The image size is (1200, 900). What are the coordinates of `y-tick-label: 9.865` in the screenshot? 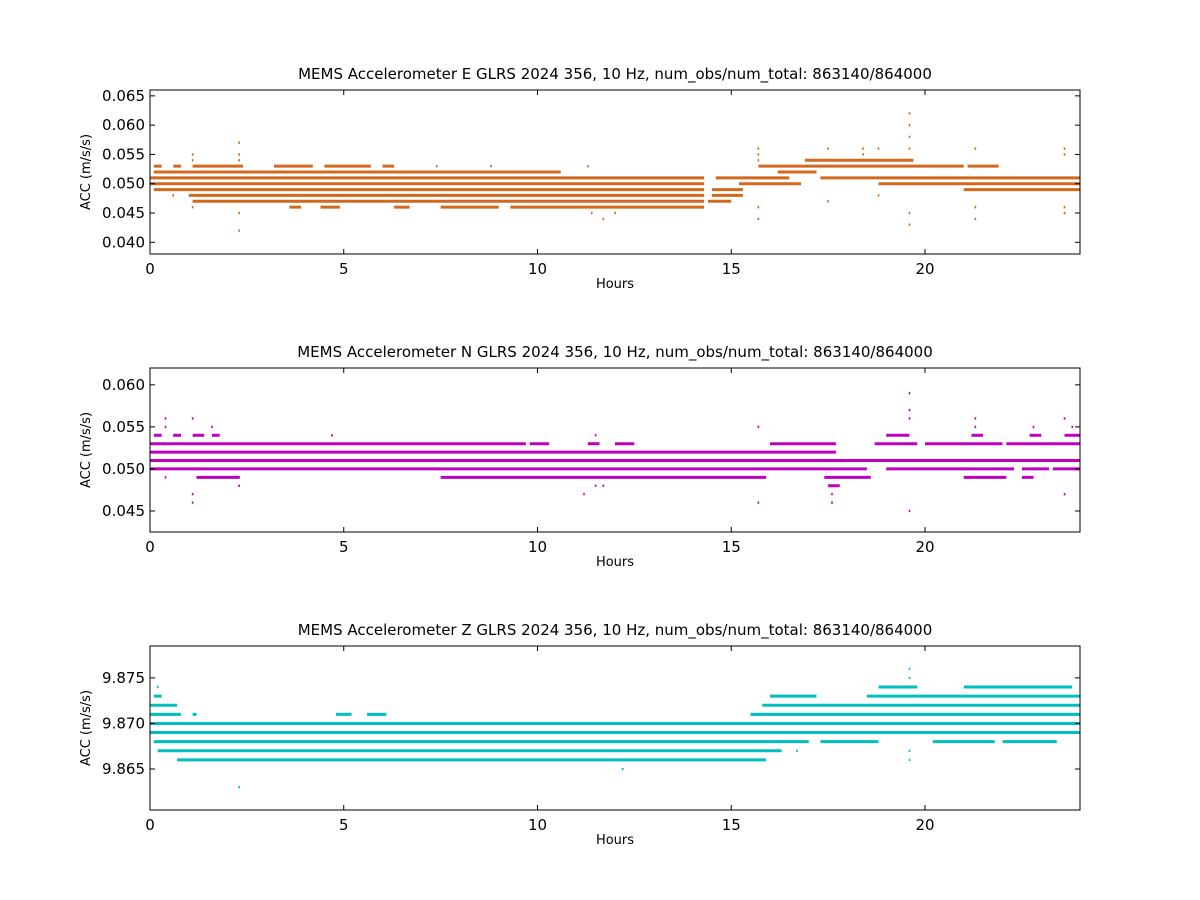 It's located at (123, 769).